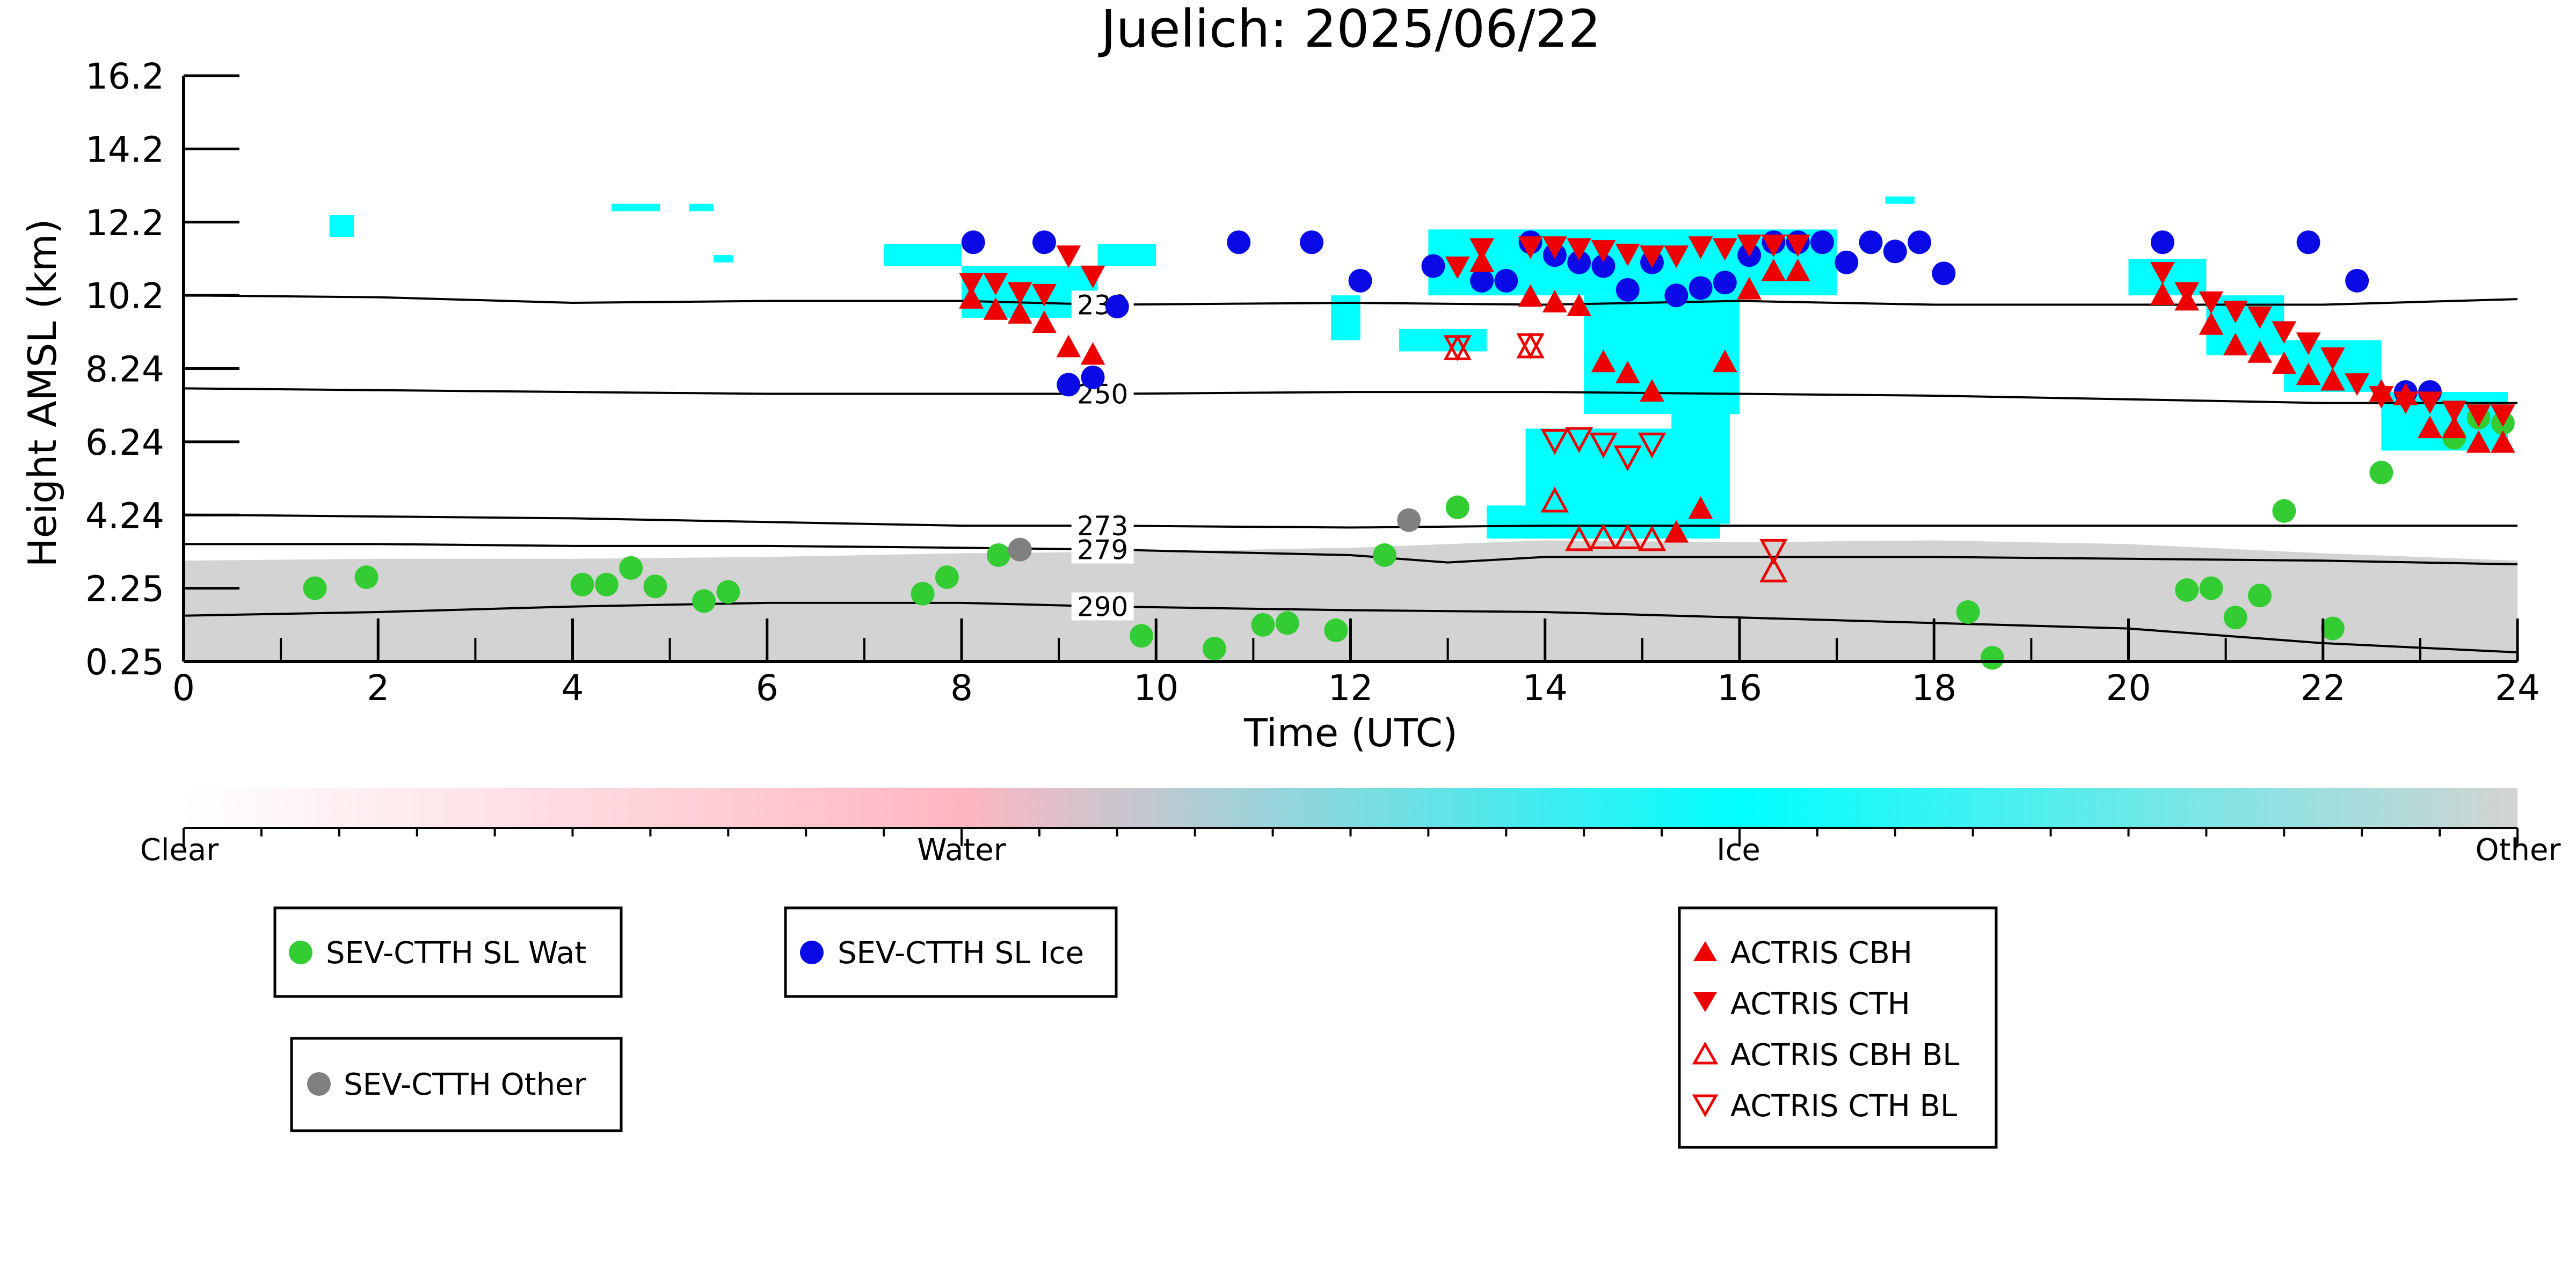 The image size is (2576, 1288). What do you see at coordinates (179, 850) in the screenshot?
I see `colorbar-label-clear: Clear` at bounding box center [179, 850].